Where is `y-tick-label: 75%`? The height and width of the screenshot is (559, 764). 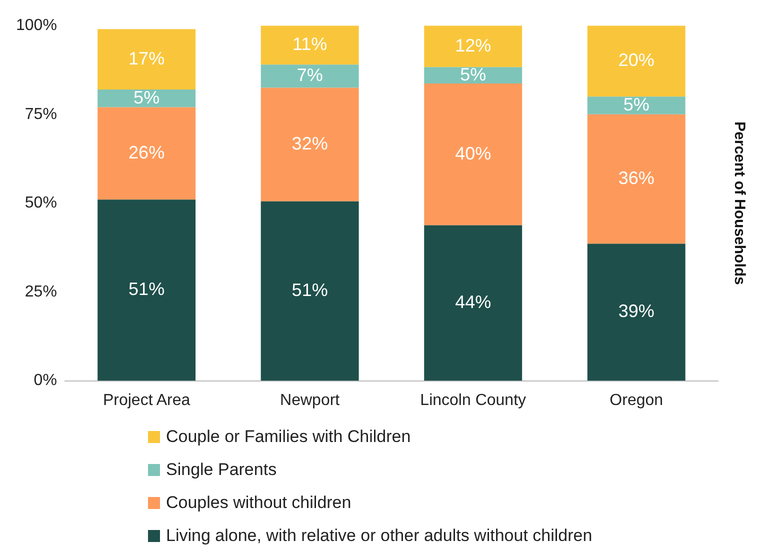
y-tick-label: 75% is located at coordinates (40, 114).